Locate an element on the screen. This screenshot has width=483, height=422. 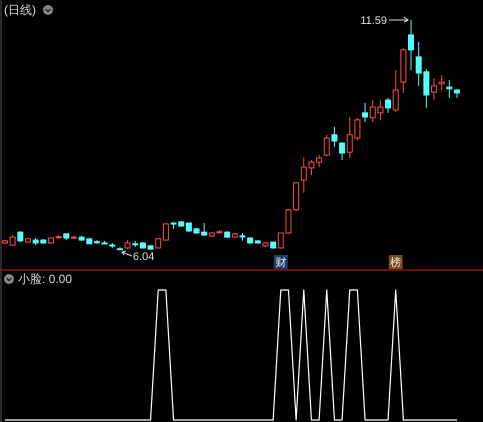
text: 财 is located at coordinates (280, 262).